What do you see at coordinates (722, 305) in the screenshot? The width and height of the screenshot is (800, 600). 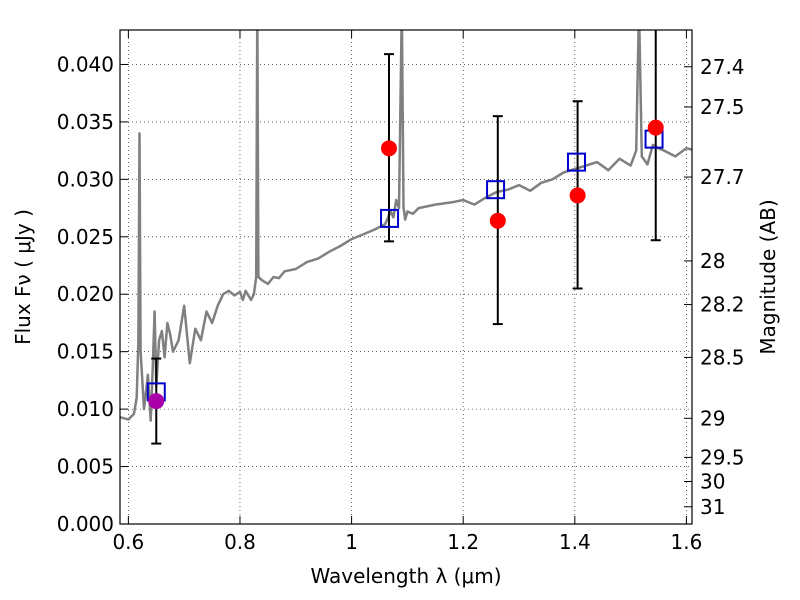 I see `y2-tick-label: 28.2` at bounding box center [722, 305].